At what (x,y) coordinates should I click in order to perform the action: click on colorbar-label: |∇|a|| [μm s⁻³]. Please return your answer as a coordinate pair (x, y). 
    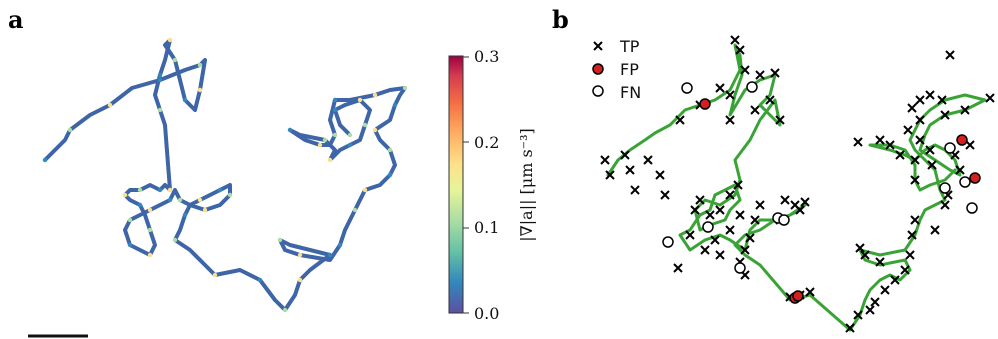
    Looking at the image, I should click on (526, 185).